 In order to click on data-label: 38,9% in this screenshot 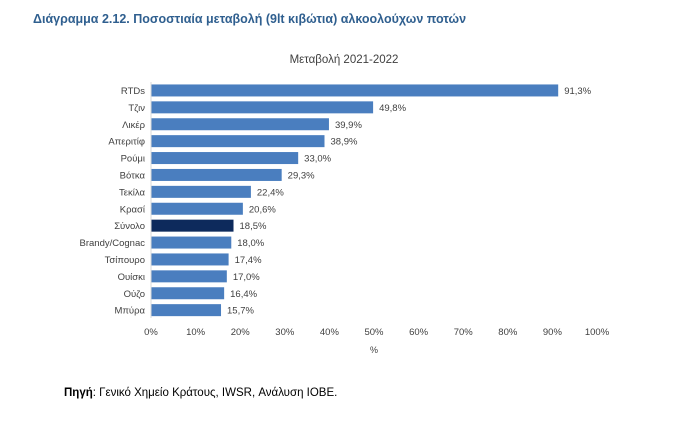, I will do `click(343, 142)`.